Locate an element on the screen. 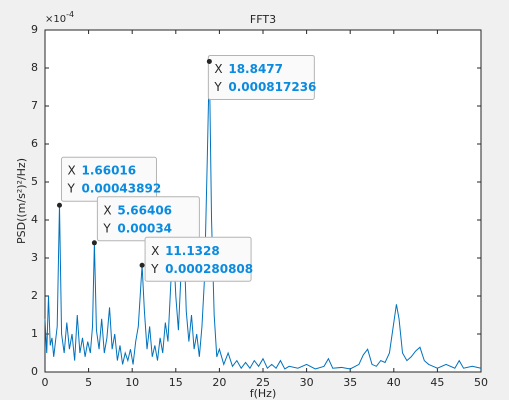 The width and height of the screenshot is (509, 400). datatip-y-value: 0.00043892 is located at coordinates (121, 189).